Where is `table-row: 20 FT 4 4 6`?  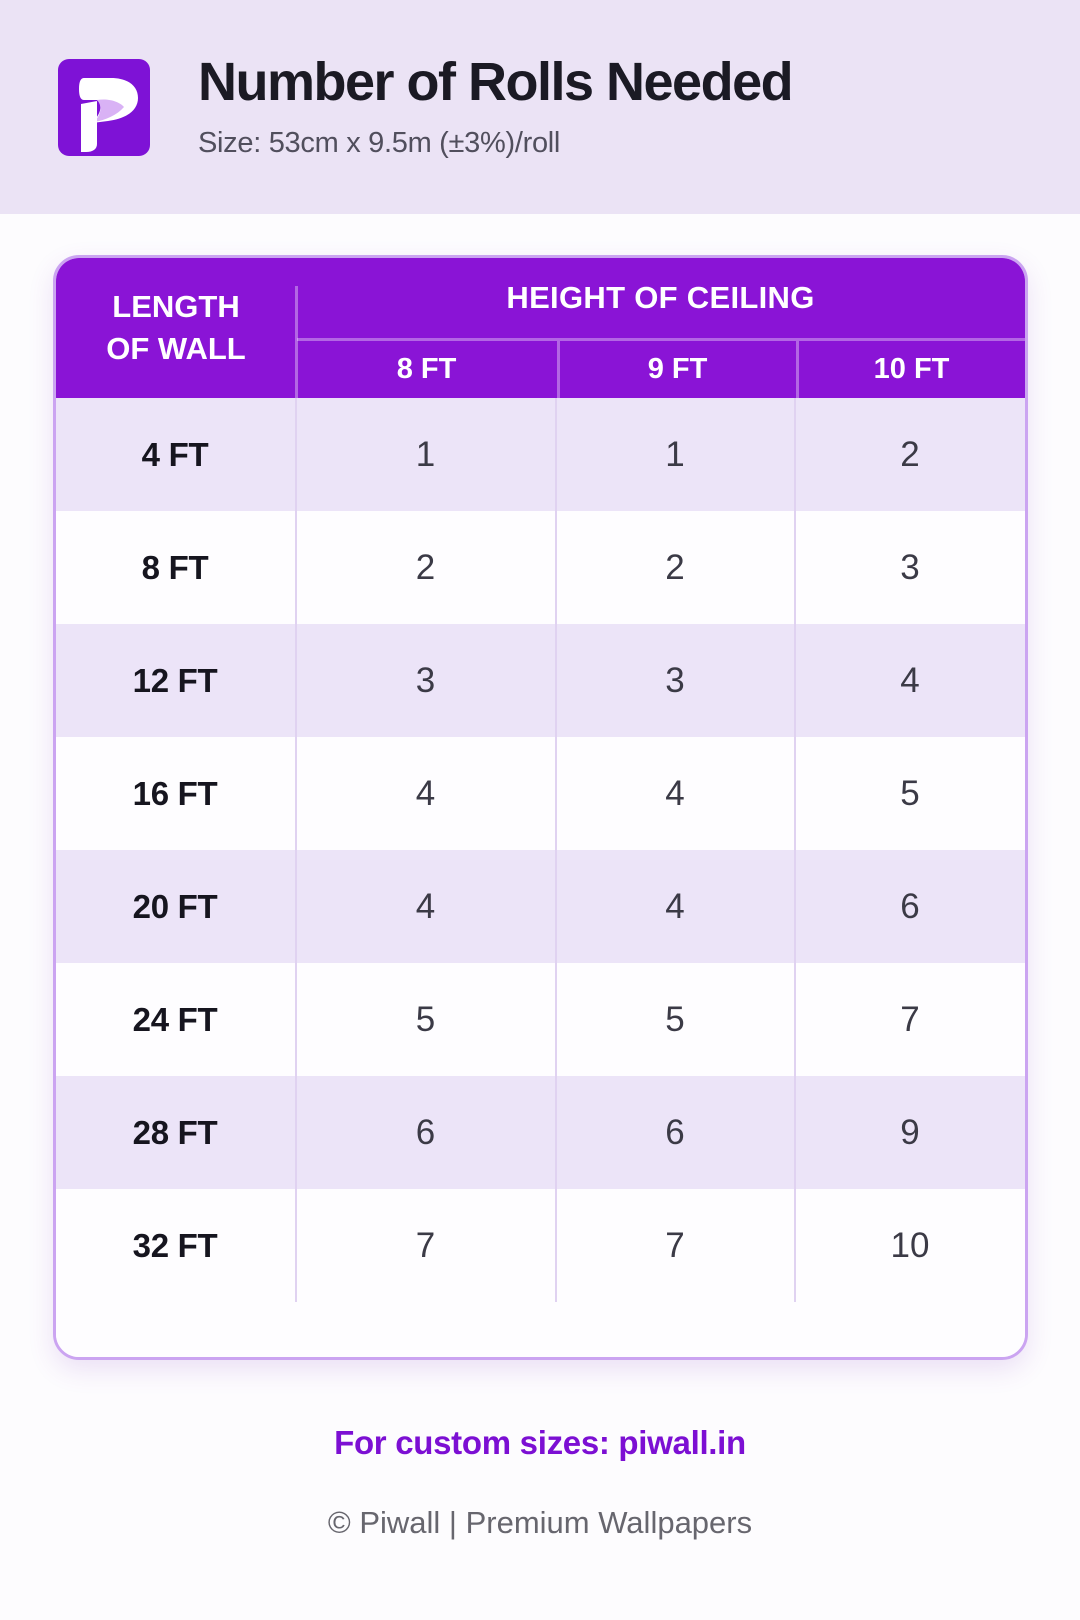
table-row: 20 FT 4 4 6 is located at coordinates (540, 906).